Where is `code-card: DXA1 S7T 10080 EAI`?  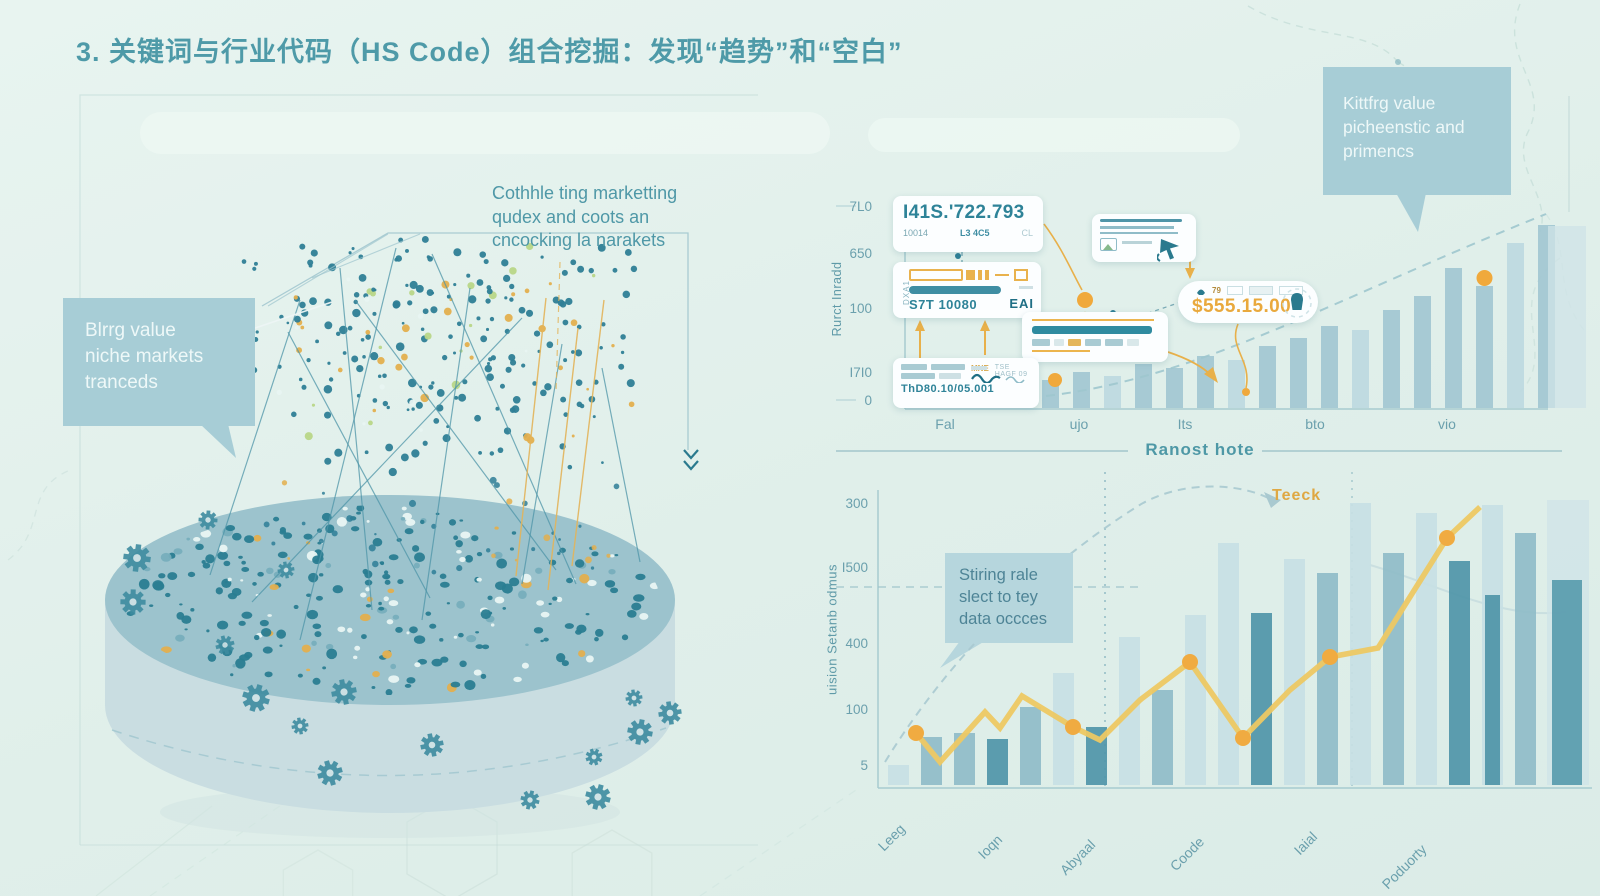
code-card: DXA1 S7T 10080 EAI is located at coordinates (967, 290).